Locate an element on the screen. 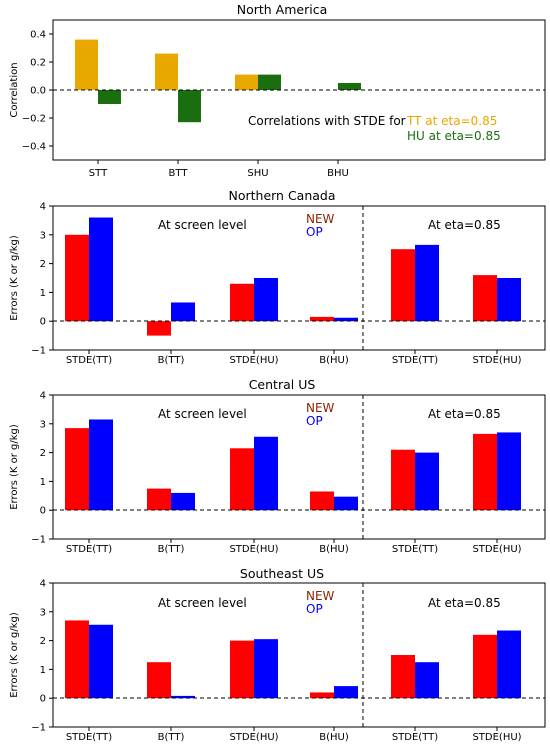 The width and height of the screenshot is (550, 747). y-tick-label: 0.0 is located at coordinates (38, 91).